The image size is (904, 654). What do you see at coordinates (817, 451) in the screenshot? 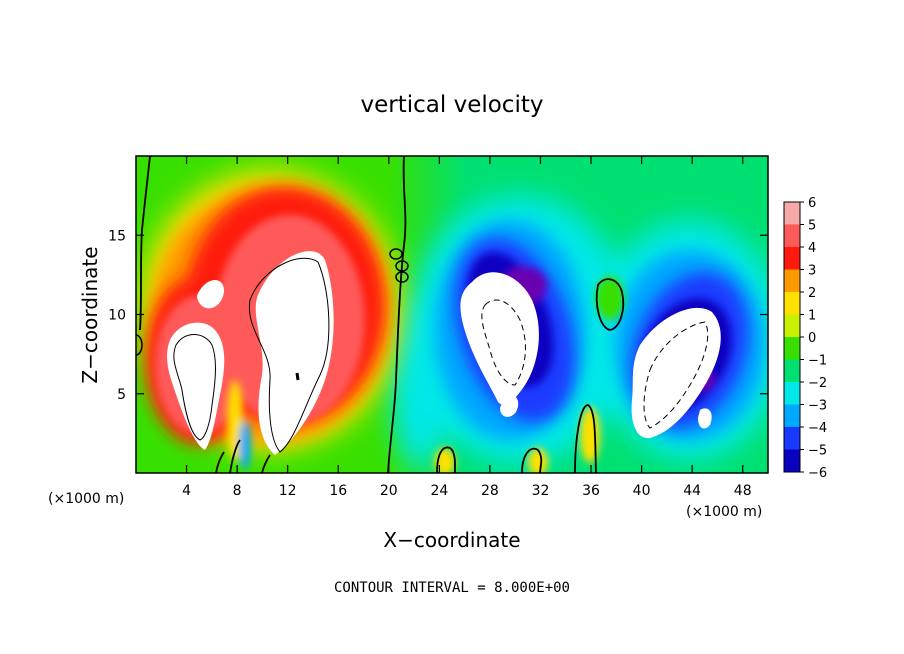
I see `colorbar-label: −5` at bounding box center [817, 451].